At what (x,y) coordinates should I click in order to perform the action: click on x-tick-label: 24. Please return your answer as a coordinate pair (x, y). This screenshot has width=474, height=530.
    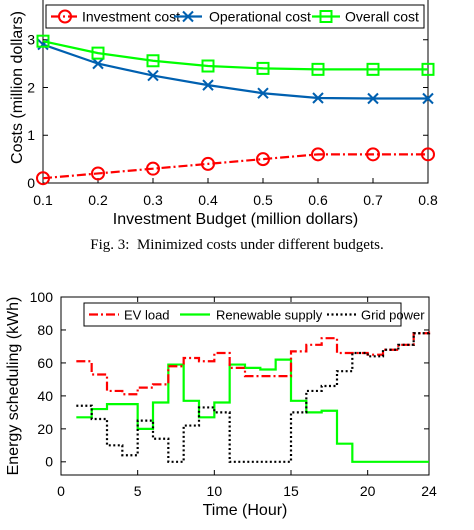
    Looking at the image, I should click on (429, 491).